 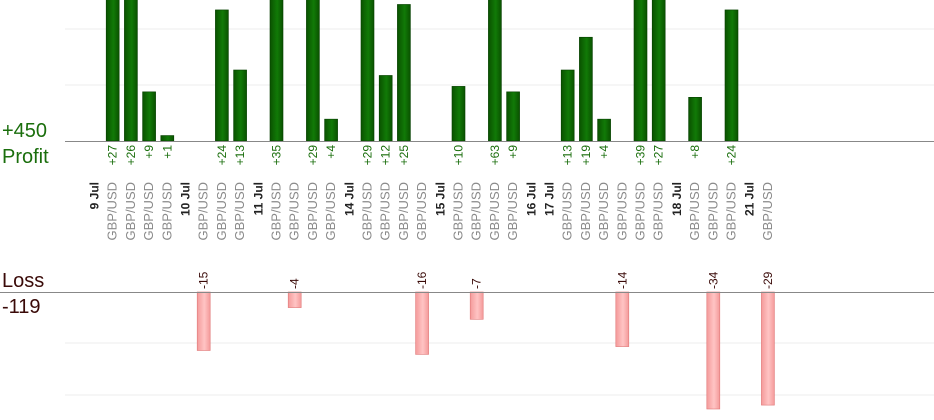 What do you see at coordinates (386, 155) in the screenshot?
I see `profit-value-label: +12` at bounding box center [386, 155].